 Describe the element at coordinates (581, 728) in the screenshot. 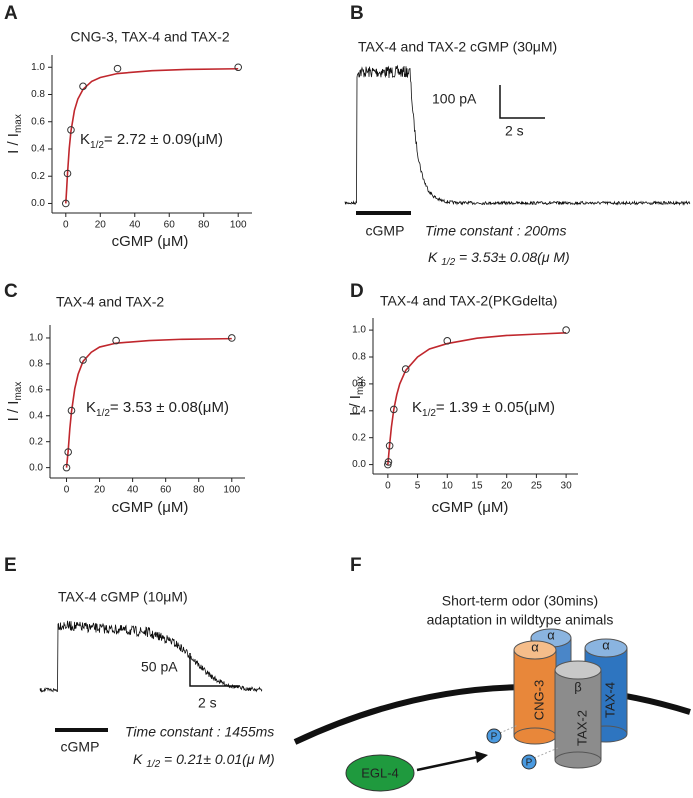

I see `subunit-label: TAX-2` at that location.